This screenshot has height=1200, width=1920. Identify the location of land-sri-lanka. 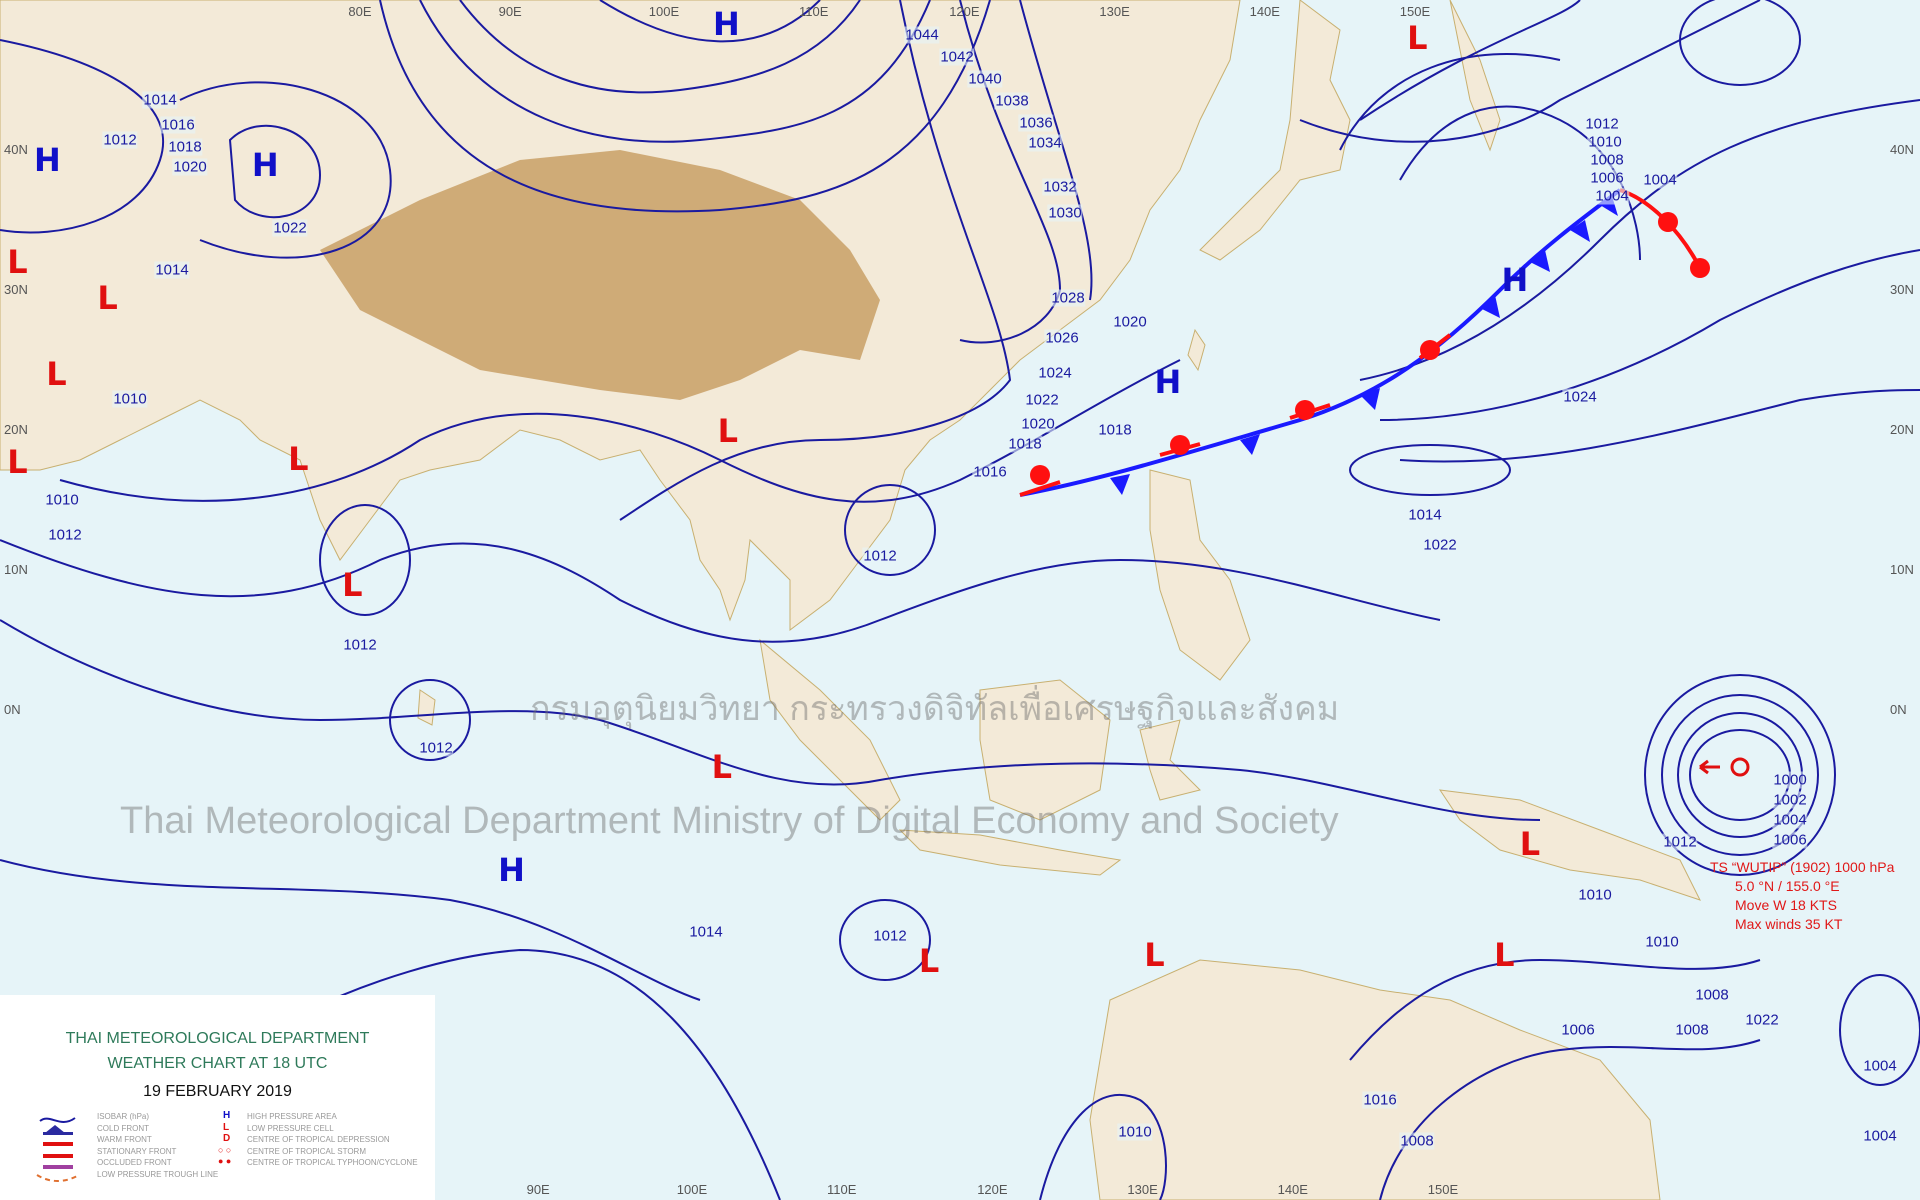
(426, 707).